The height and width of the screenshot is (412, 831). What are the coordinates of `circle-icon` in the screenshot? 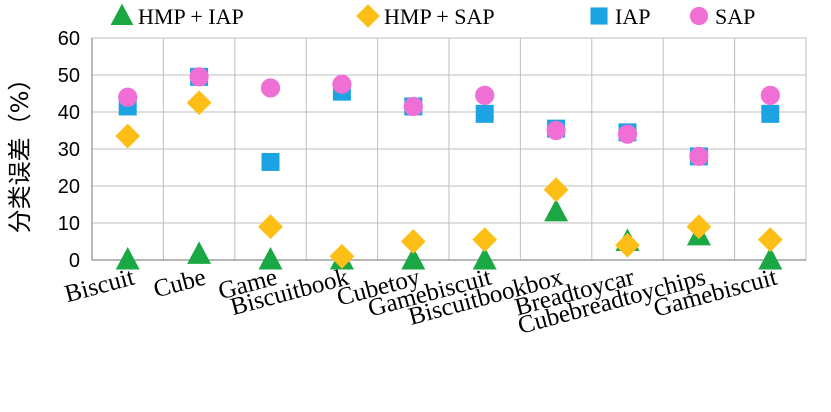 It's located at (699, 16).